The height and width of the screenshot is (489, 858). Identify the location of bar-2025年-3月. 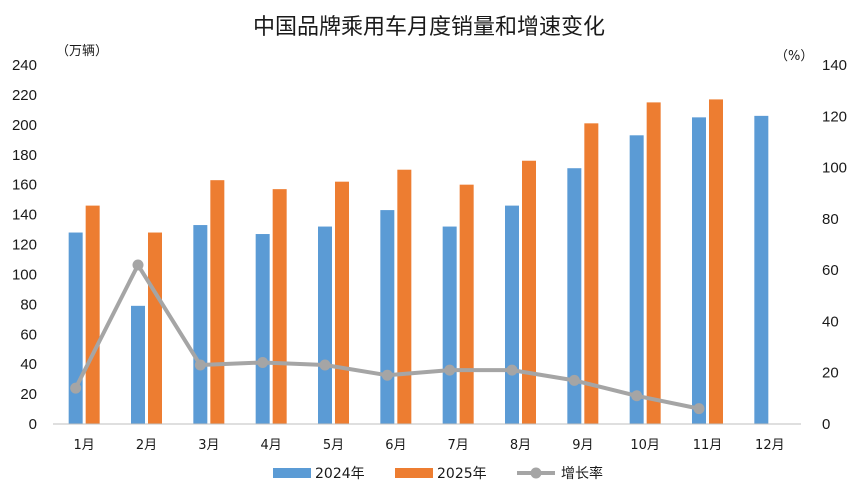
(217, 302).